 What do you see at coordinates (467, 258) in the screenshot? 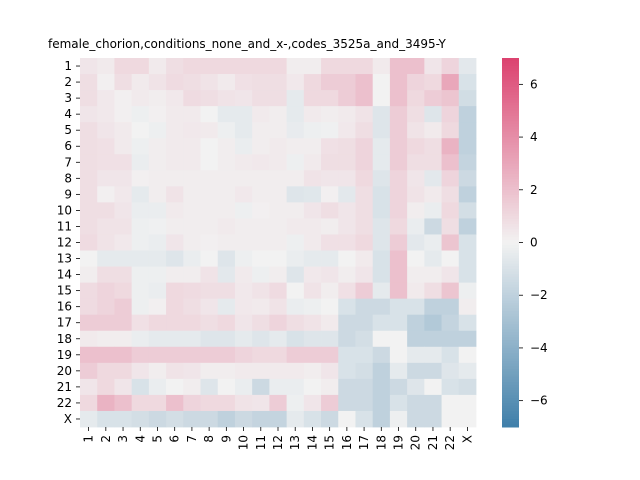
I see `heatmap-cell-13-X` at bounding box center [467, 258].